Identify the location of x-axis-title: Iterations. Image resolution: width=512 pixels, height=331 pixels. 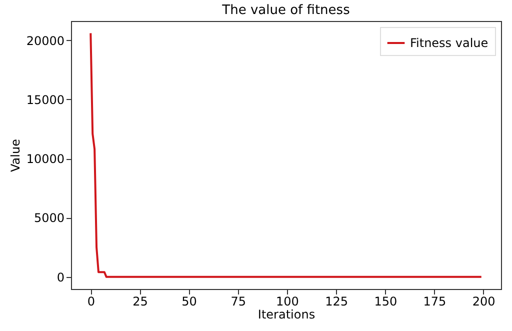
(287, 315).